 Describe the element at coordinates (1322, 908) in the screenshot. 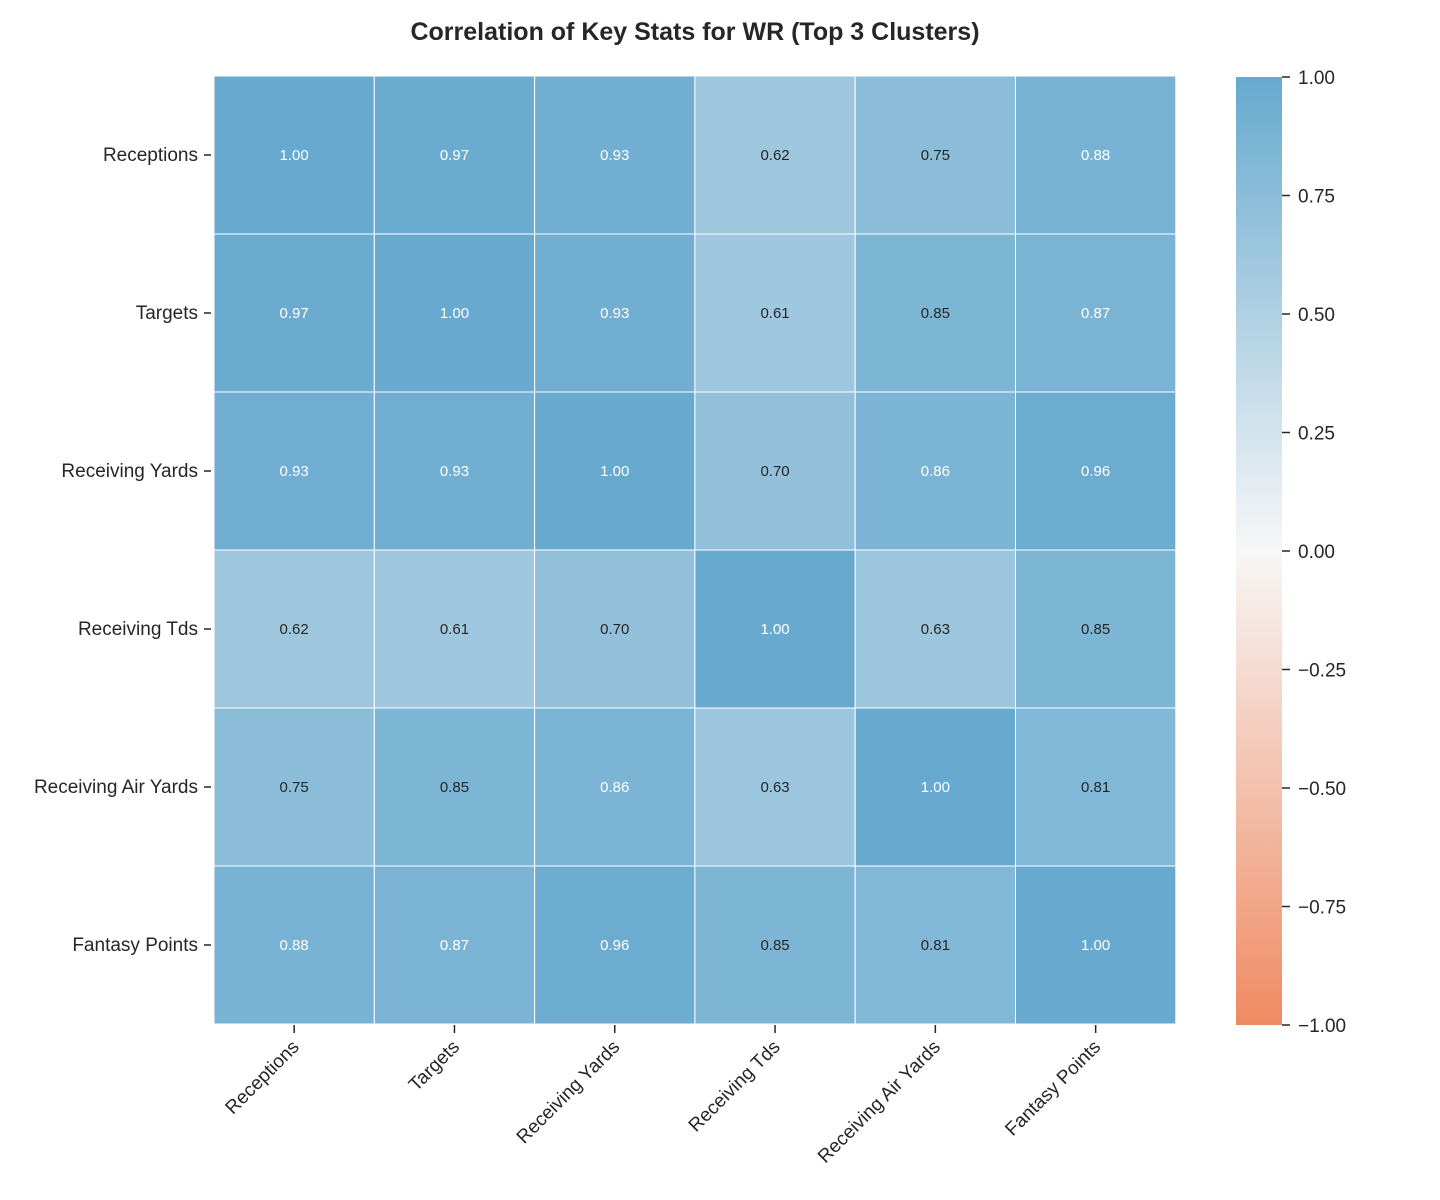

I see `colorbar-tick-label: −0.75` at that location.